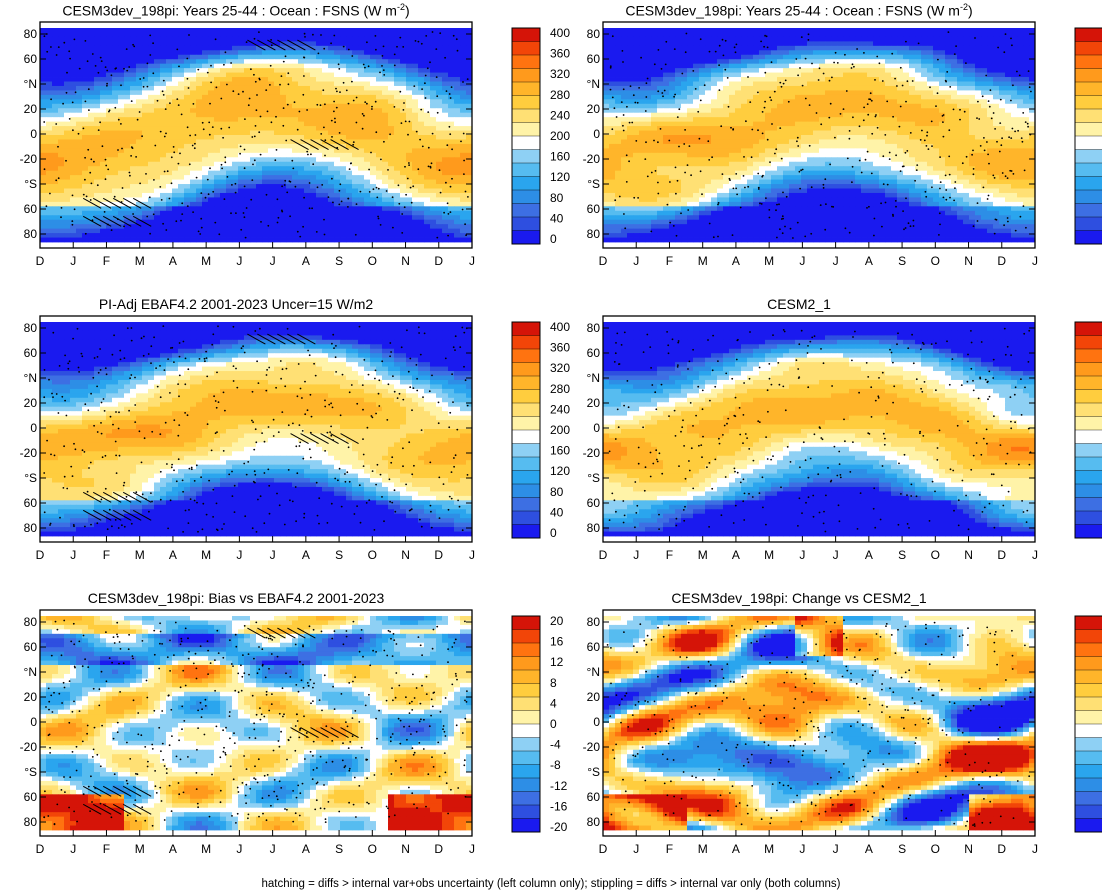 This screenshot has width=1102, height=895. I want to click on colorbar-label: 360, so click(560, 54).